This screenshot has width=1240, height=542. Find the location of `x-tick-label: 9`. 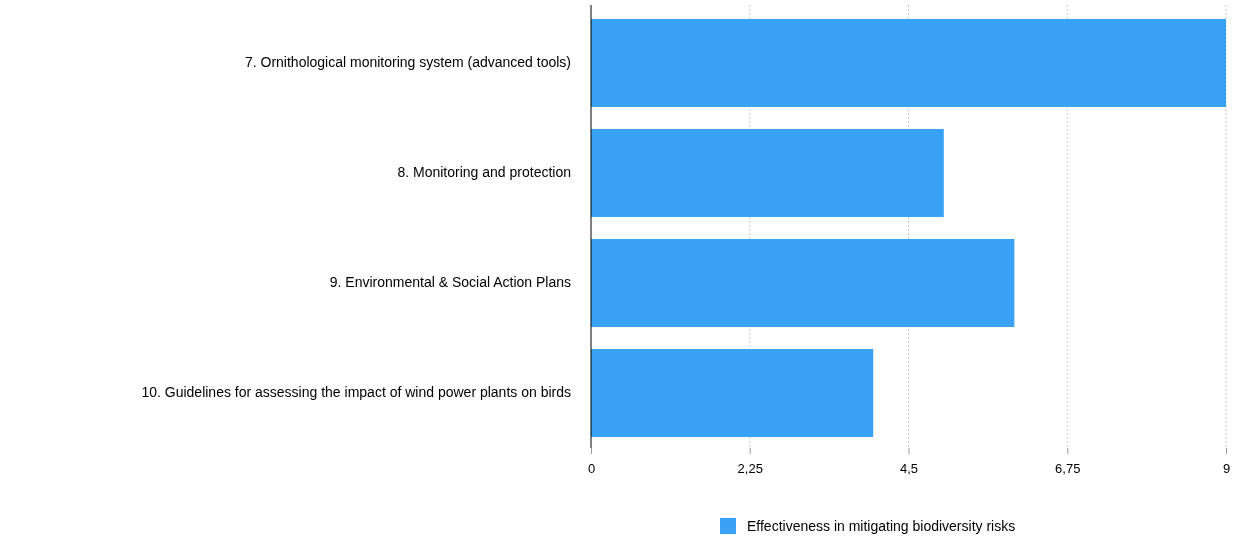

x-tick-label: 9 is located at coordinates (1226, 468).